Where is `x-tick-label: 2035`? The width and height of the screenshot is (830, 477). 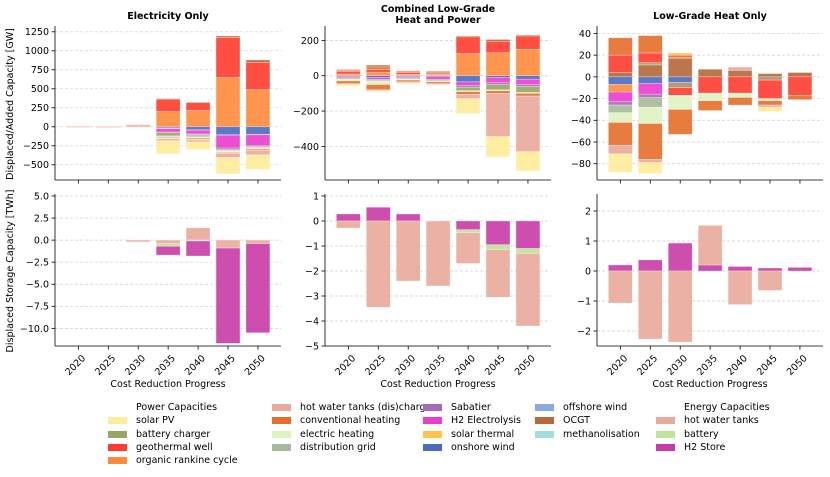 x-tick-label: 2035 is located at coordinates (707, 365).